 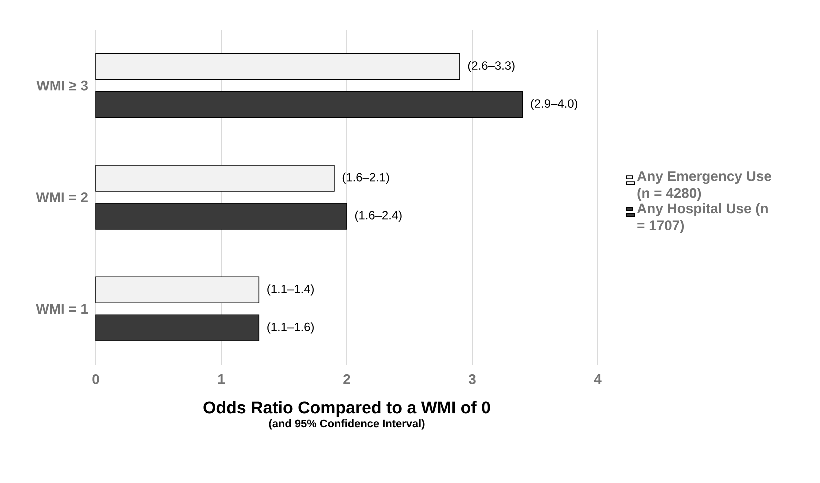 I want to click on x-tick-label: 4, so click(x=598, y=379).